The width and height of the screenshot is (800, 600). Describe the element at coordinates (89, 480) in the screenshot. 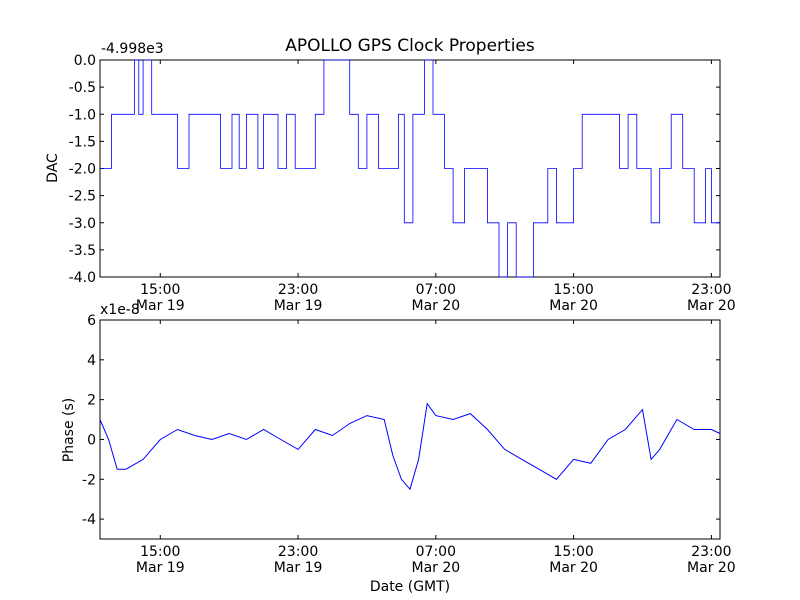

I see `phase-ytick-label: -2` at that location.